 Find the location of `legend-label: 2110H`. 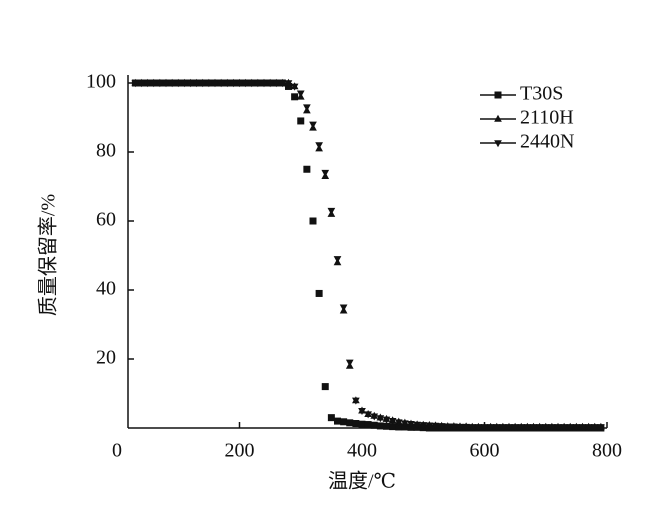

legend-label: 2110H is located at coordinates (547, 118).